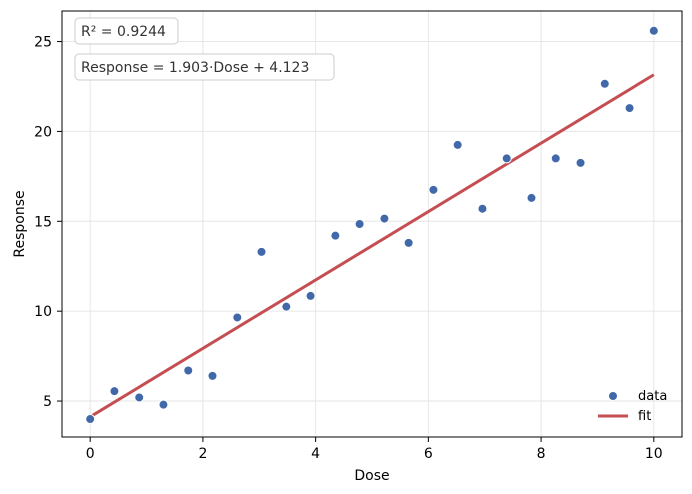 The width and height of the screenshot is (692, 494). I want to click on y-tick-label: 25, so click(43, 43).